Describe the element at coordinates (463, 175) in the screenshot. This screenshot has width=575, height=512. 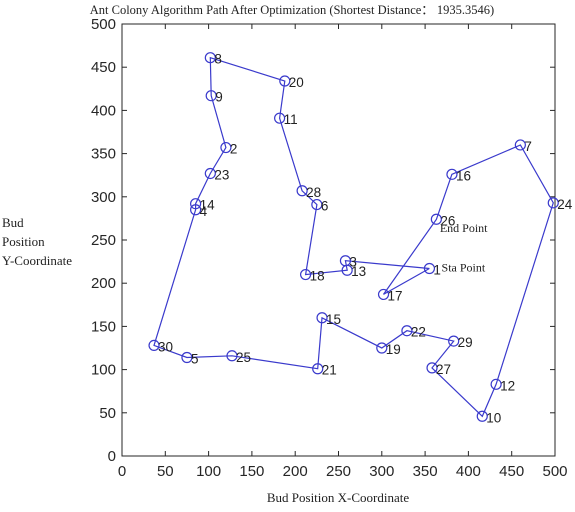
I see `city-label: 16` at that location.